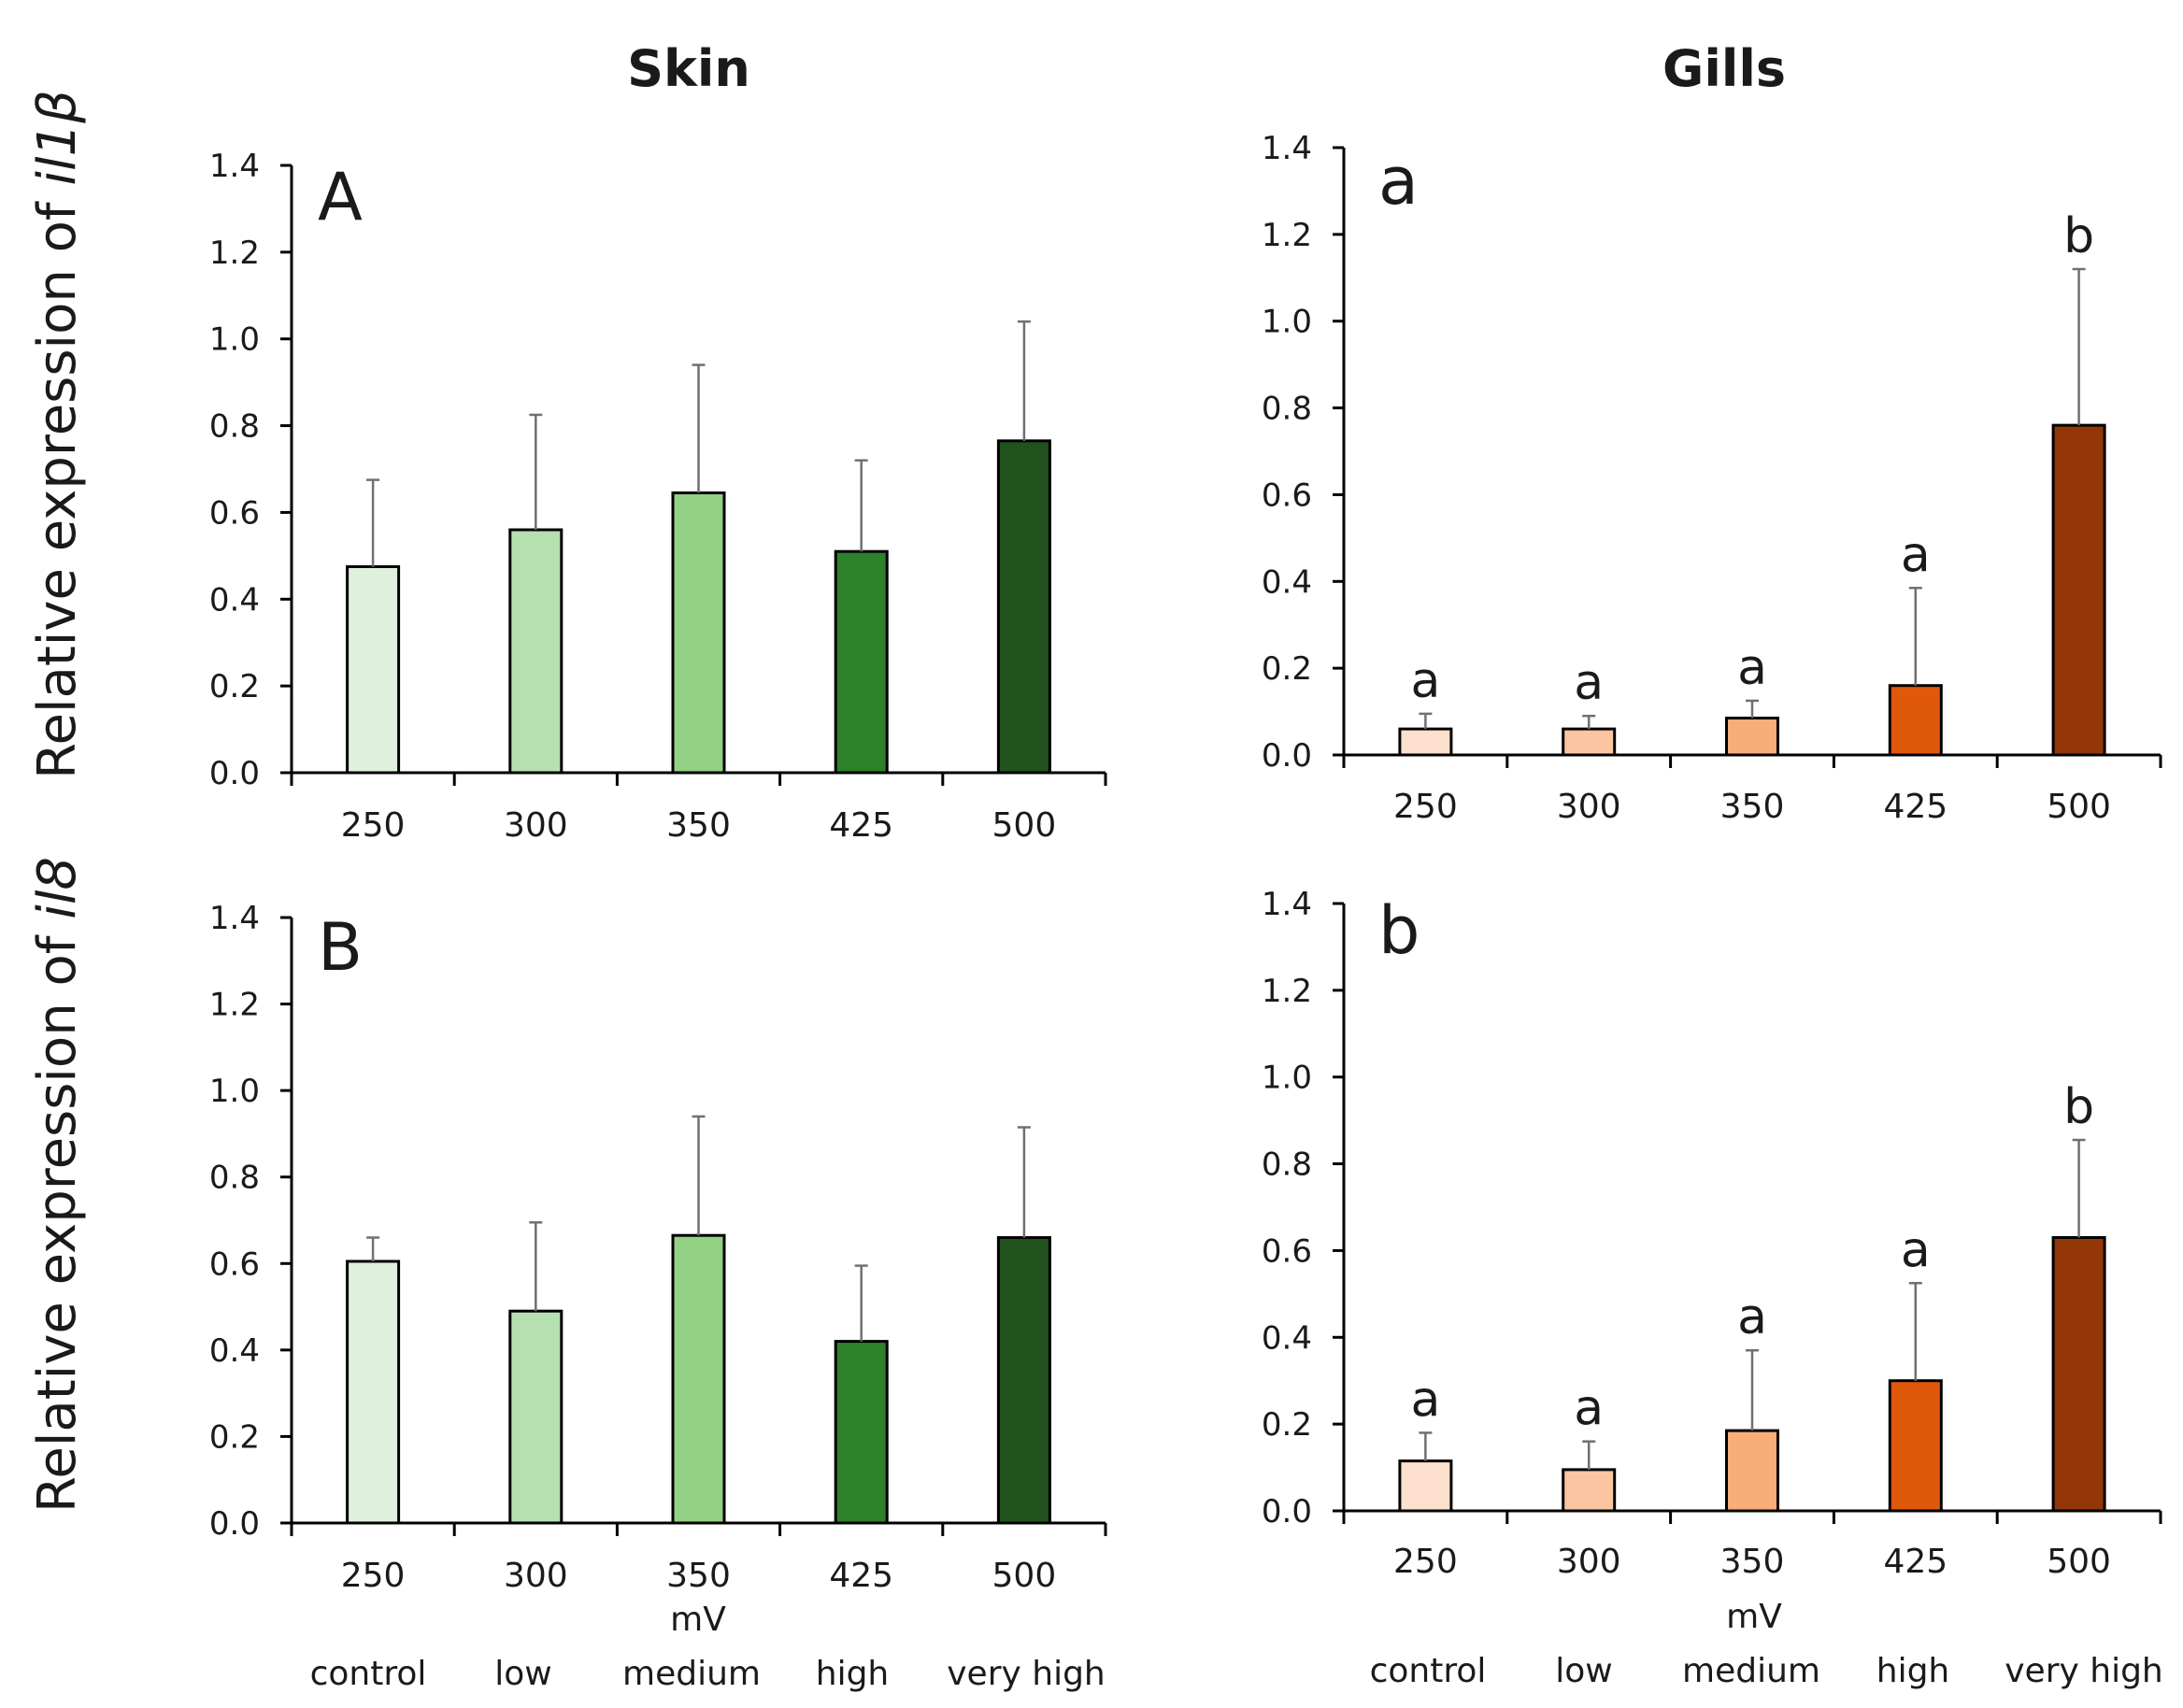  Describe the element at coordinates (340, 947) in the screenshot. I see `panel-letter: B` at that location.